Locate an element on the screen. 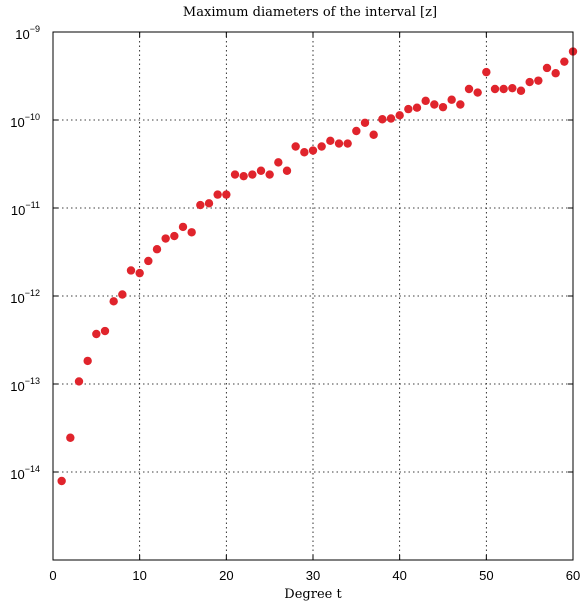  y-tick-exponent: −10 is located at coordinates (32, 117).